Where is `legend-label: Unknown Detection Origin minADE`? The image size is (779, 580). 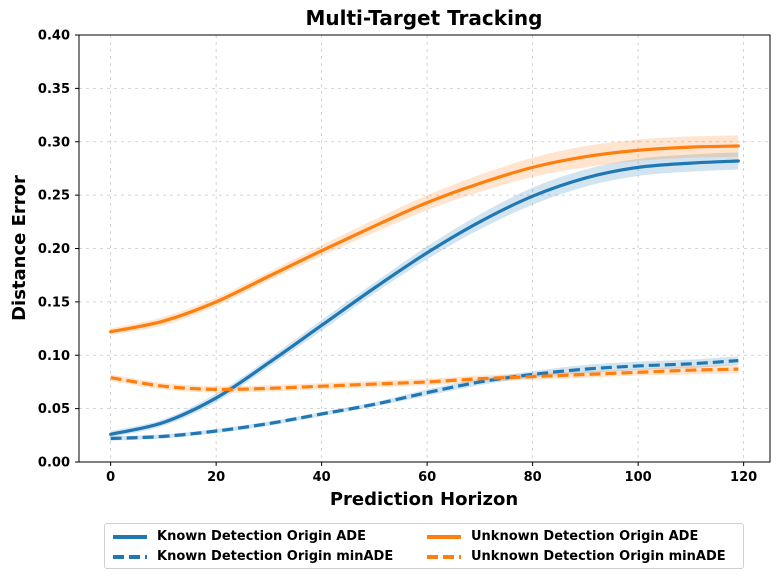
legend-label: Unknown Detection Origin minADE is located at coordinates (598, 556).